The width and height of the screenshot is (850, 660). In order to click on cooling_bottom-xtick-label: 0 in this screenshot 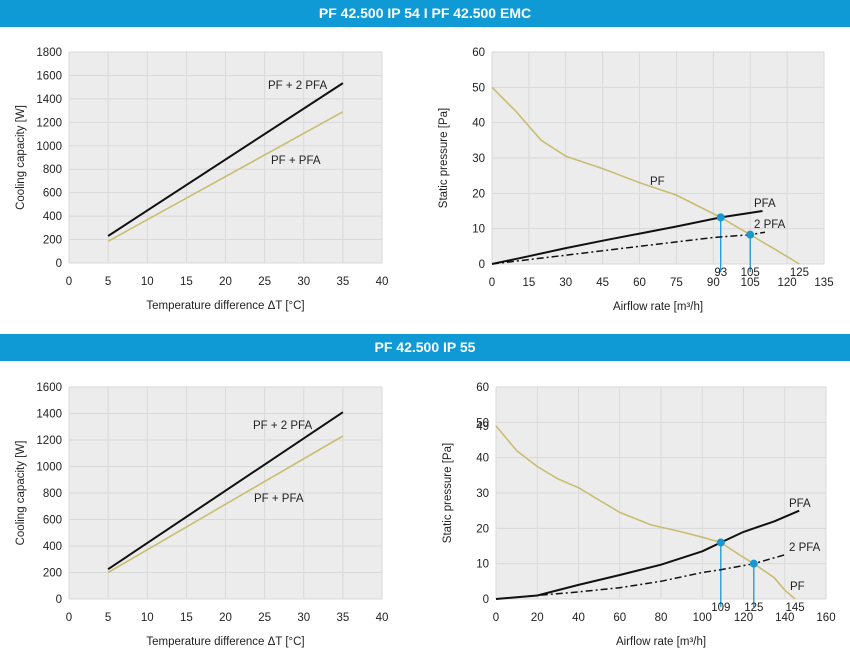, I will do `click(69, 618)`.